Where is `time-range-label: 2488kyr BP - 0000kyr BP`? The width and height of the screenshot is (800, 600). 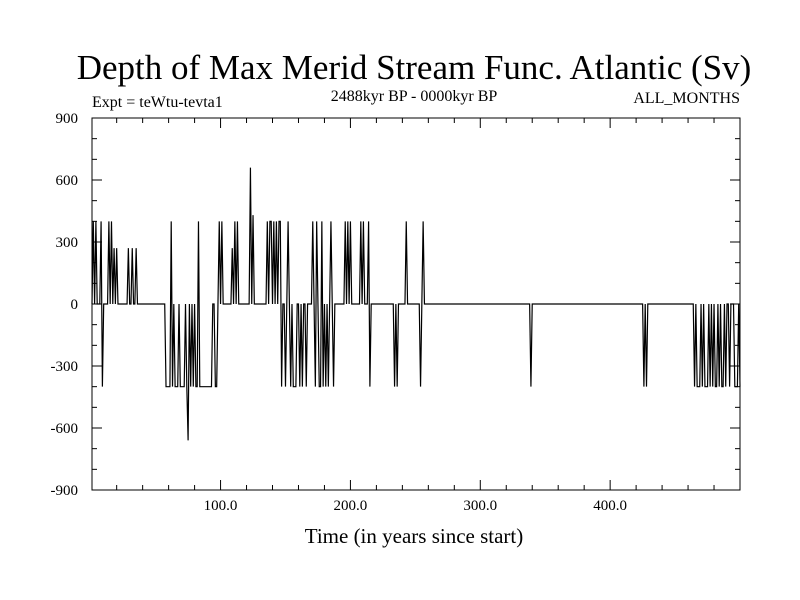 time-range-label: 2488kyr BP - 0000kyr BP is located at coordinates (414, 96).